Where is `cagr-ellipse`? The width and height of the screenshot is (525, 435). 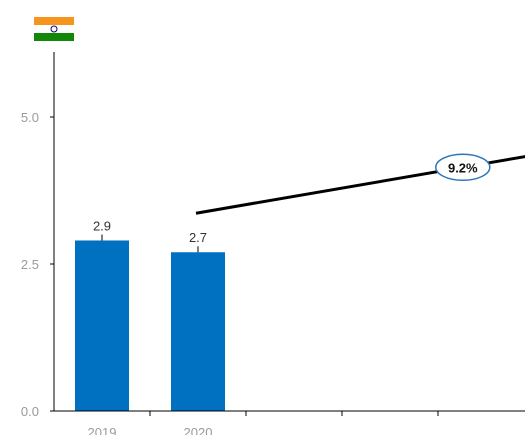
cagr-ellipse is located at coordinates (463, 167).